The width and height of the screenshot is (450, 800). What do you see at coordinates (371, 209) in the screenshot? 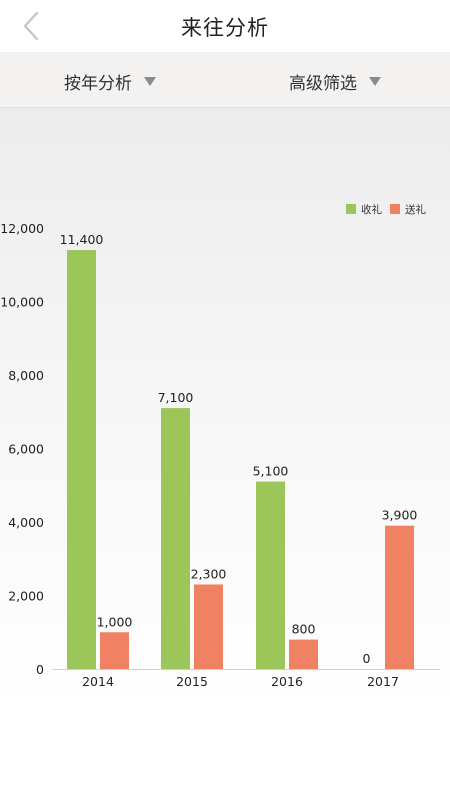
I see `legend-label: 收礼` at bounding box center [371, 209].